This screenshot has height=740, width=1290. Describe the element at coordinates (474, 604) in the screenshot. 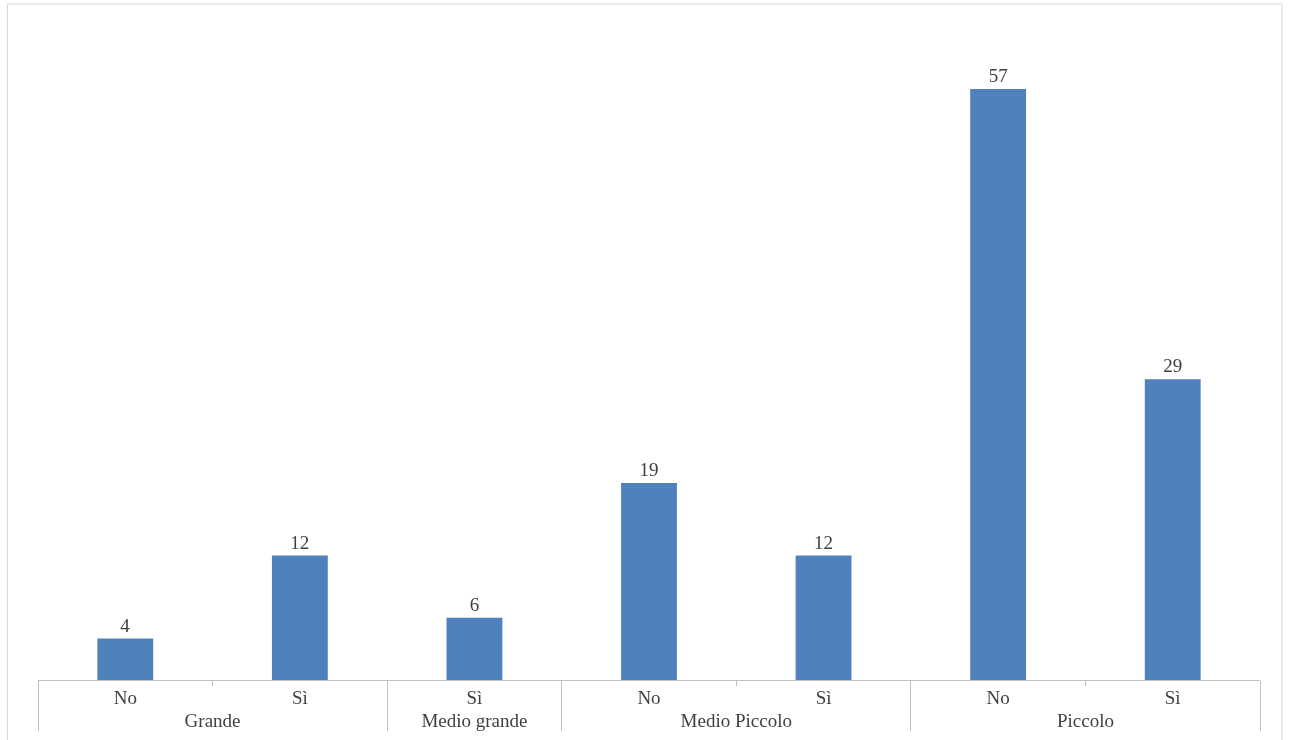

I see `data-label: 6` at that location.